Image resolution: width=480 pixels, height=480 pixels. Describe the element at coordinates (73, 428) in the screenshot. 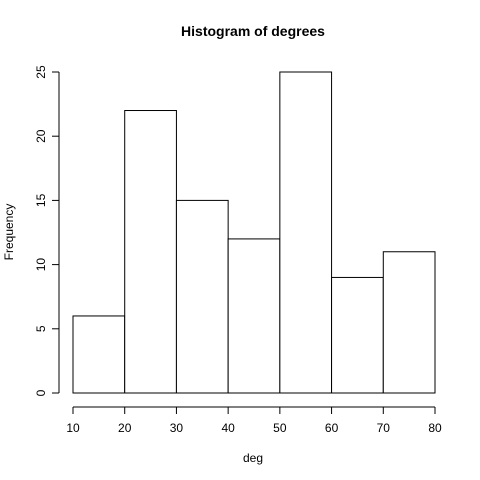

I see `x-tick-label: 10` at that location.